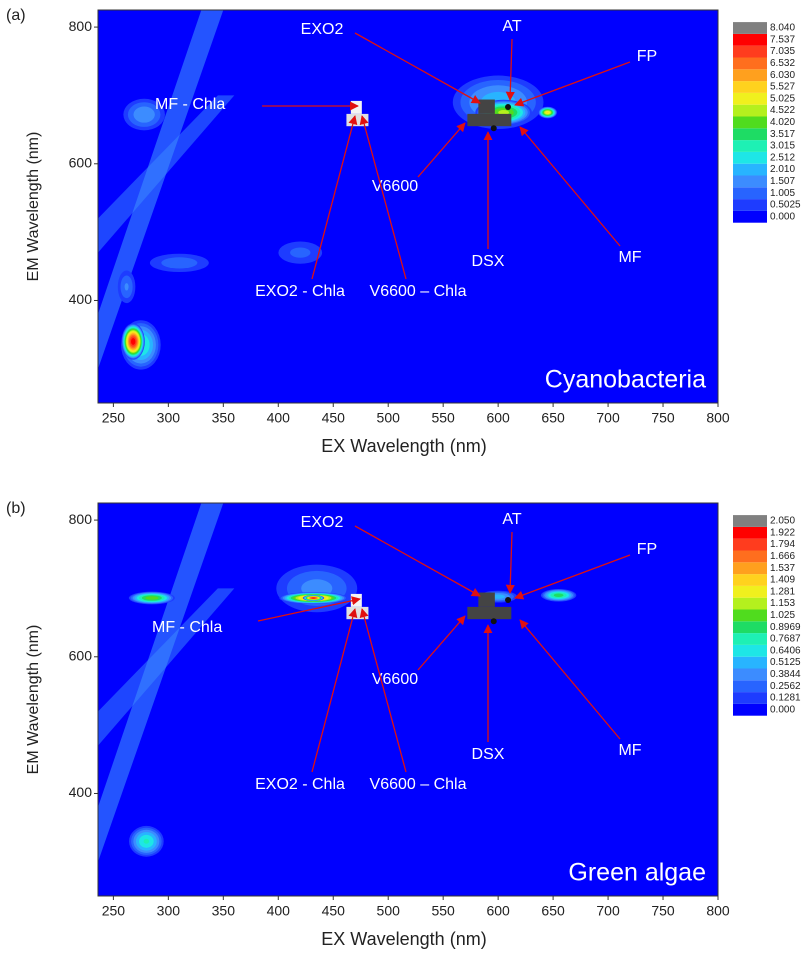 Image resolution: width=810 pixels, height=967 pixels. I want to click on x-tick-label: 300, so click(169, 911).